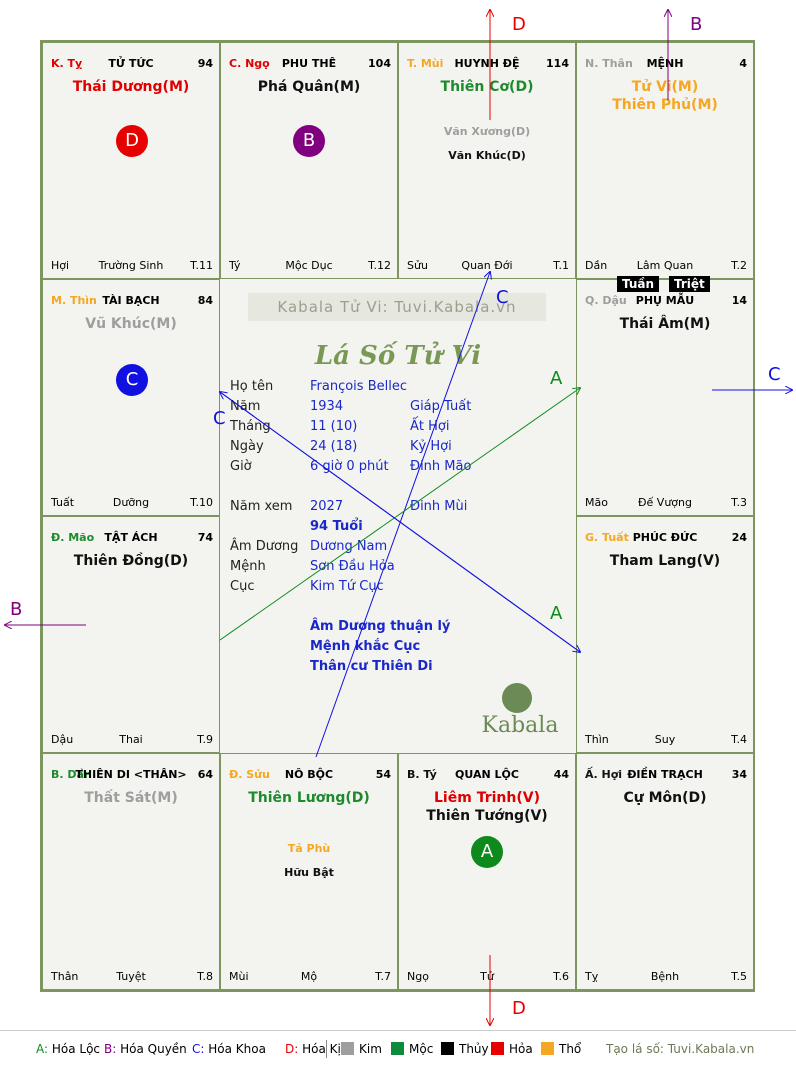  Describe the element at coordinates (430, 426) in the screenshot. I see `info-canchi: Ất Hợi` at that location.